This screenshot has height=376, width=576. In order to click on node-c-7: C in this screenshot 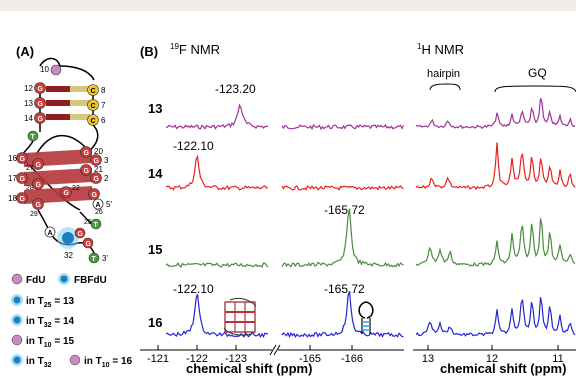, I will do `click(93, 105)`.